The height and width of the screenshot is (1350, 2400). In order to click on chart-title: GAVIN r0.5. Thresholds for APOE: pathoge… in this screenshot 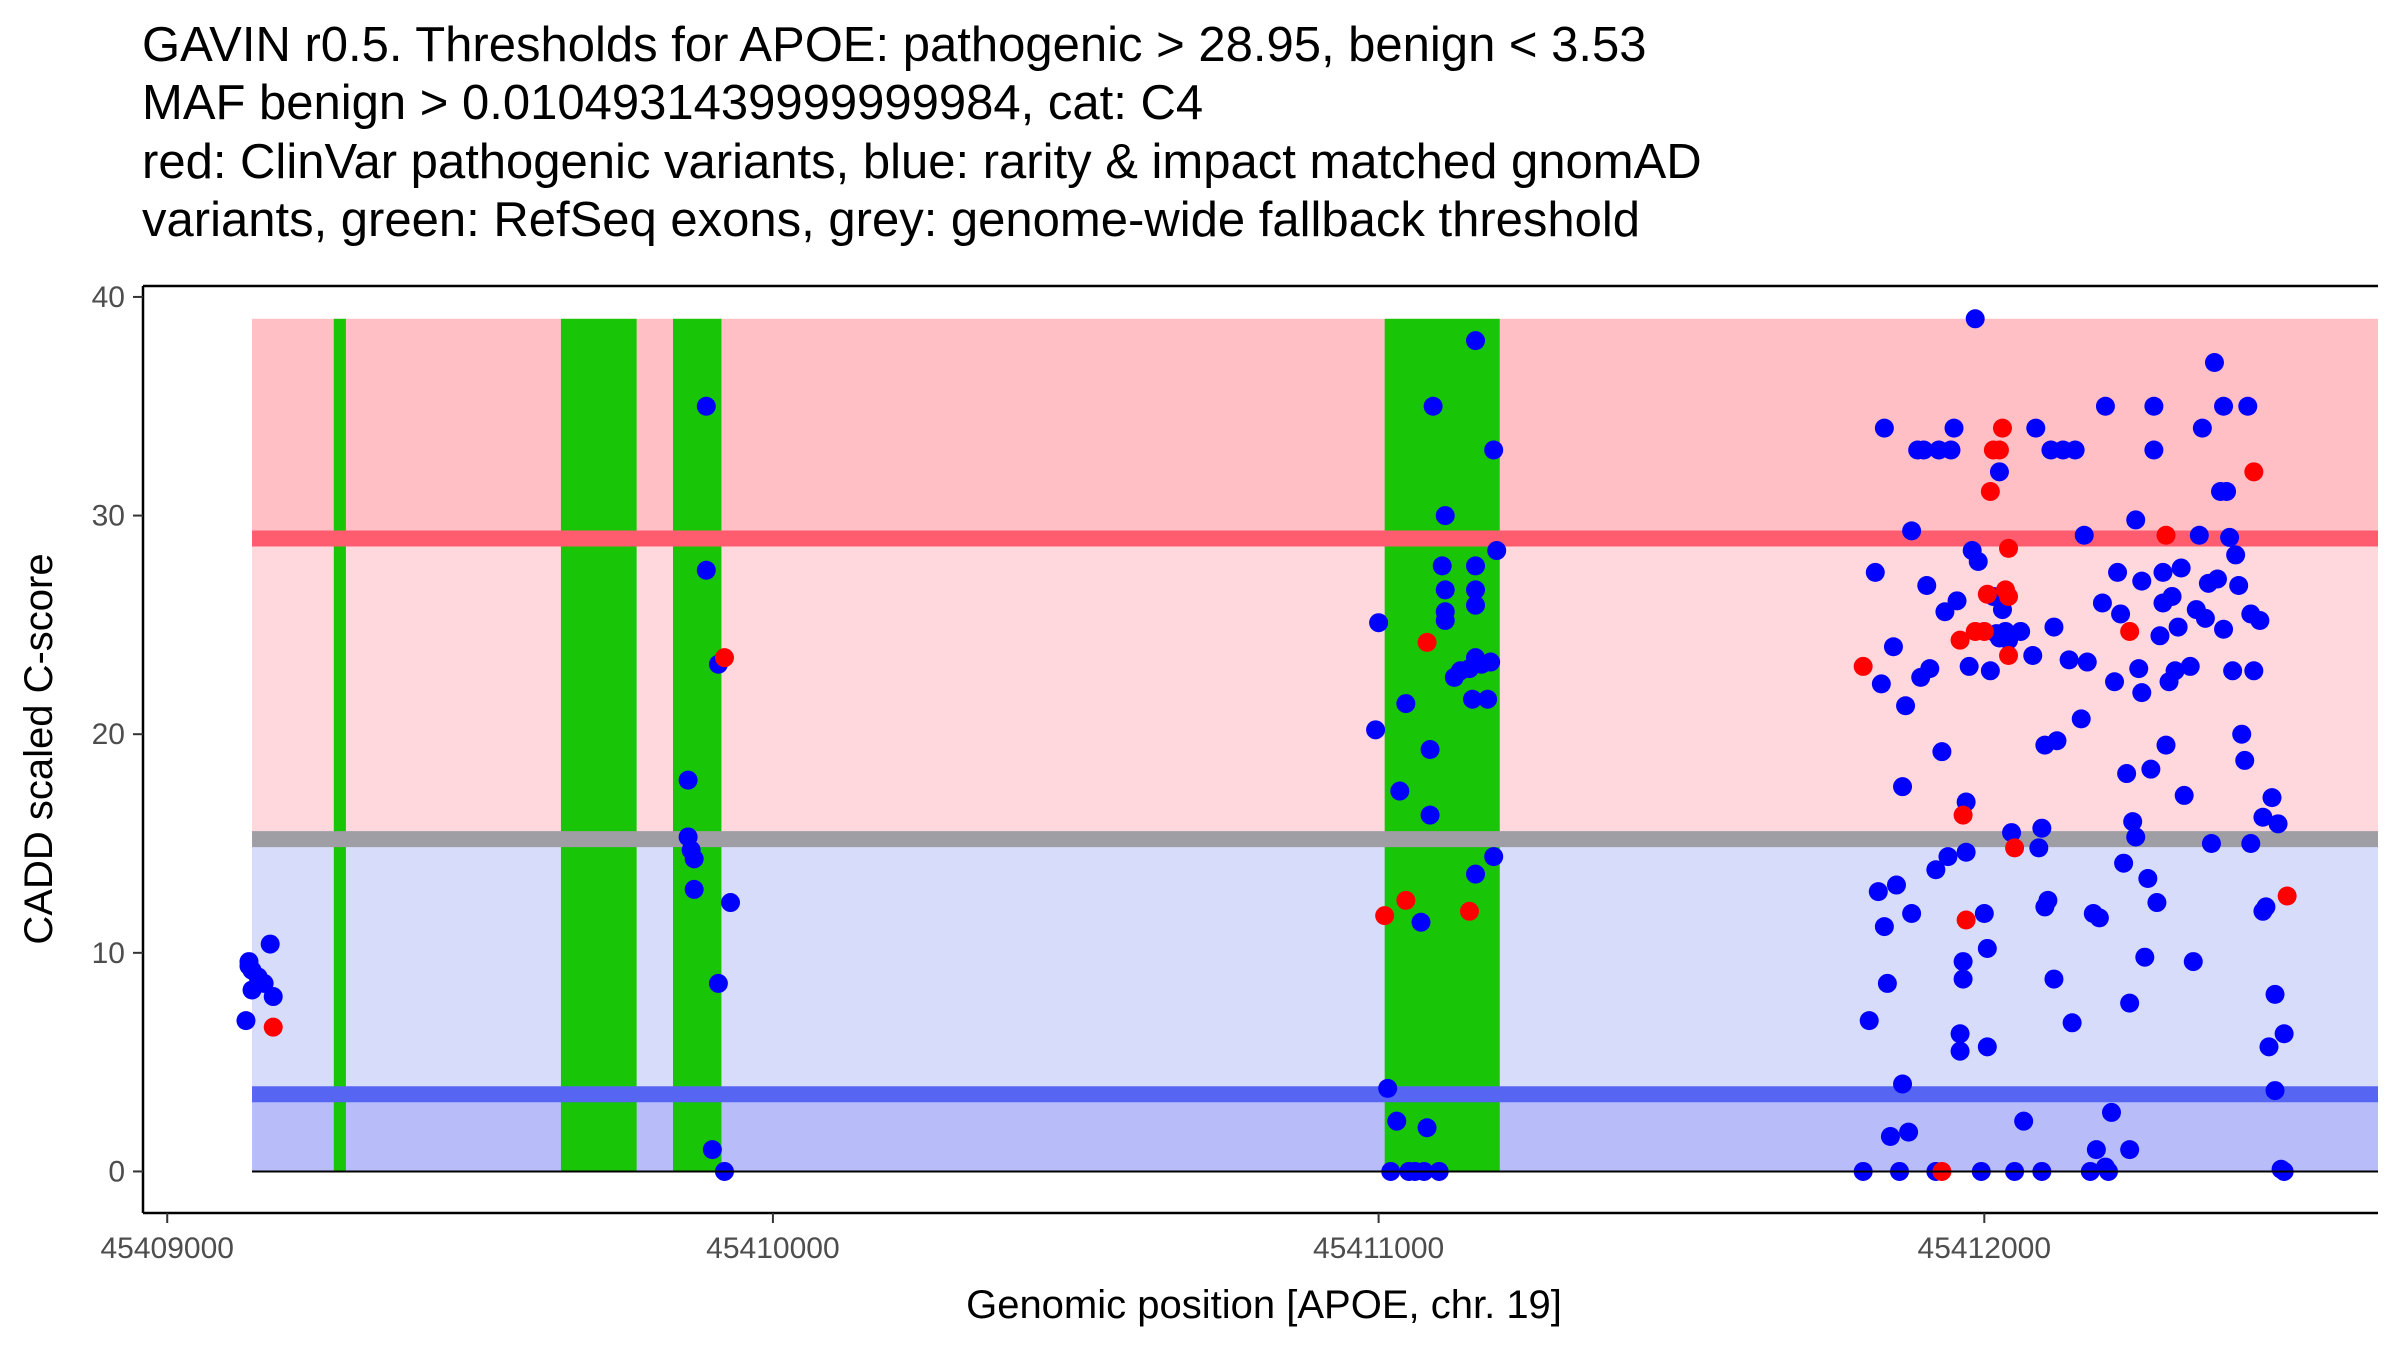, I will do `click(922, 132)`.